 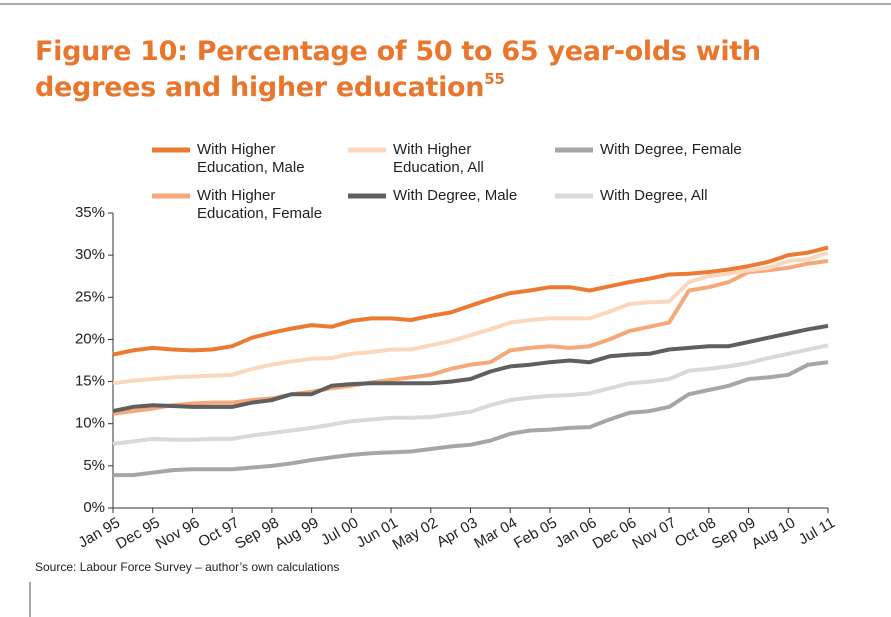 I want to click on x-tick-label: Jul 00, so click(x=339, y=531).